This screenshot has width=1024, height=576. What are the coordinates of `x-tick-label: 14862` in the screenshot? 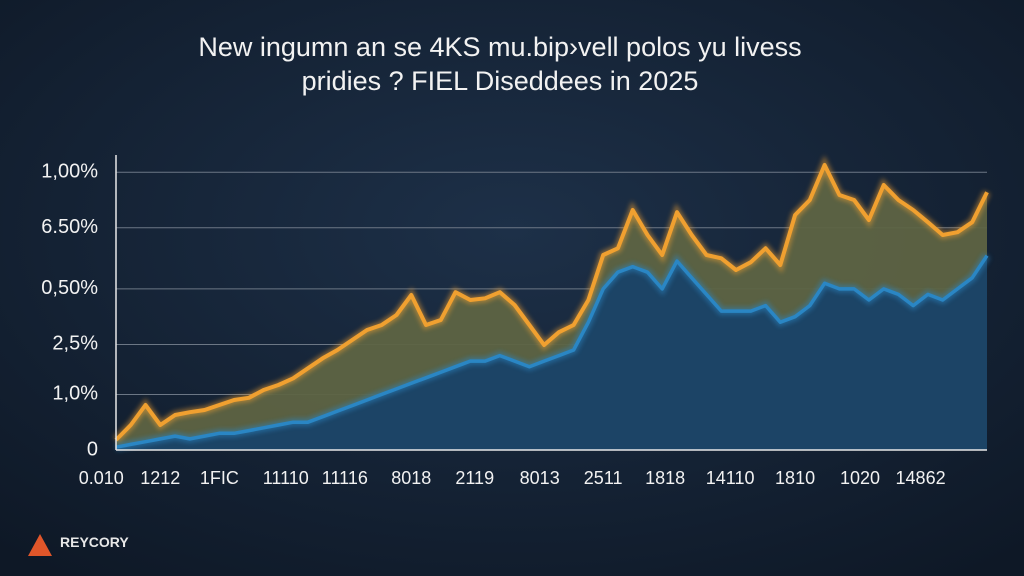 It's located at (921, 478).